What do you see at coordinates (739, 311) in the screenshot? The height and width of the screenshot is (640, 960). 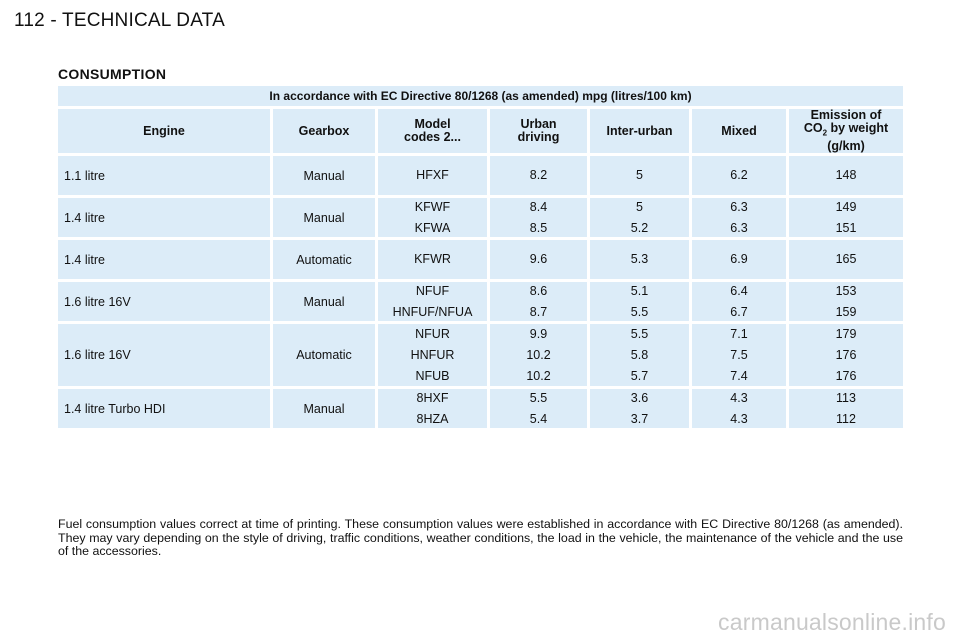 I see `mixed-cell-value: 6.7` at bounding box center [739, 311].